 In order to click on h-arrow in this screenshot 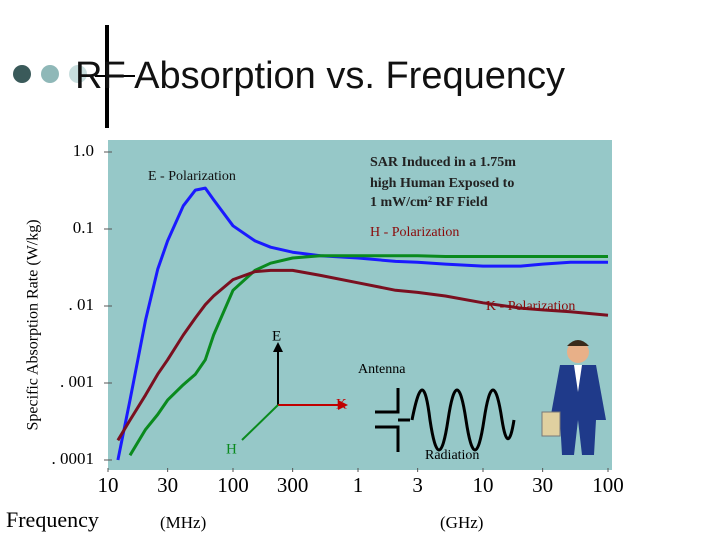, I will do `click(260, 422)`.